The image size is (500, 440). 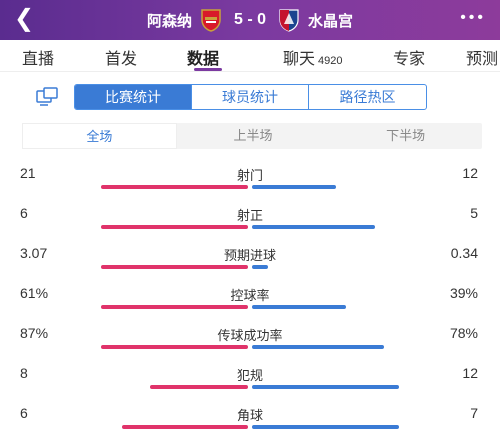 I want to click on stat-row: 8 犯规 12, so click(x=250, y=380).